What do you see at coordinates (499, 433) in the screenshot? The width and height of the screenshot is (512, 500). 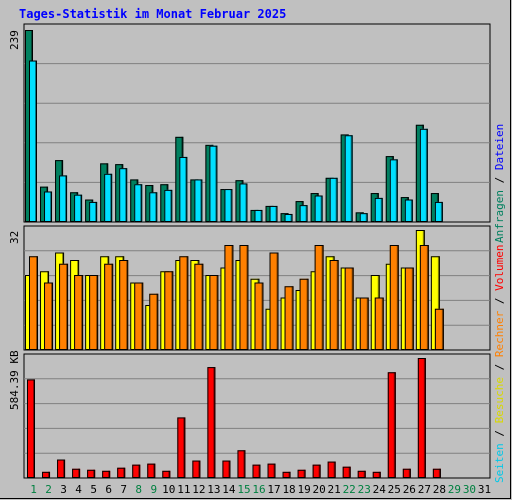 I see `legend-visits-volume-part-1: /` at bounding box center [499, 433].